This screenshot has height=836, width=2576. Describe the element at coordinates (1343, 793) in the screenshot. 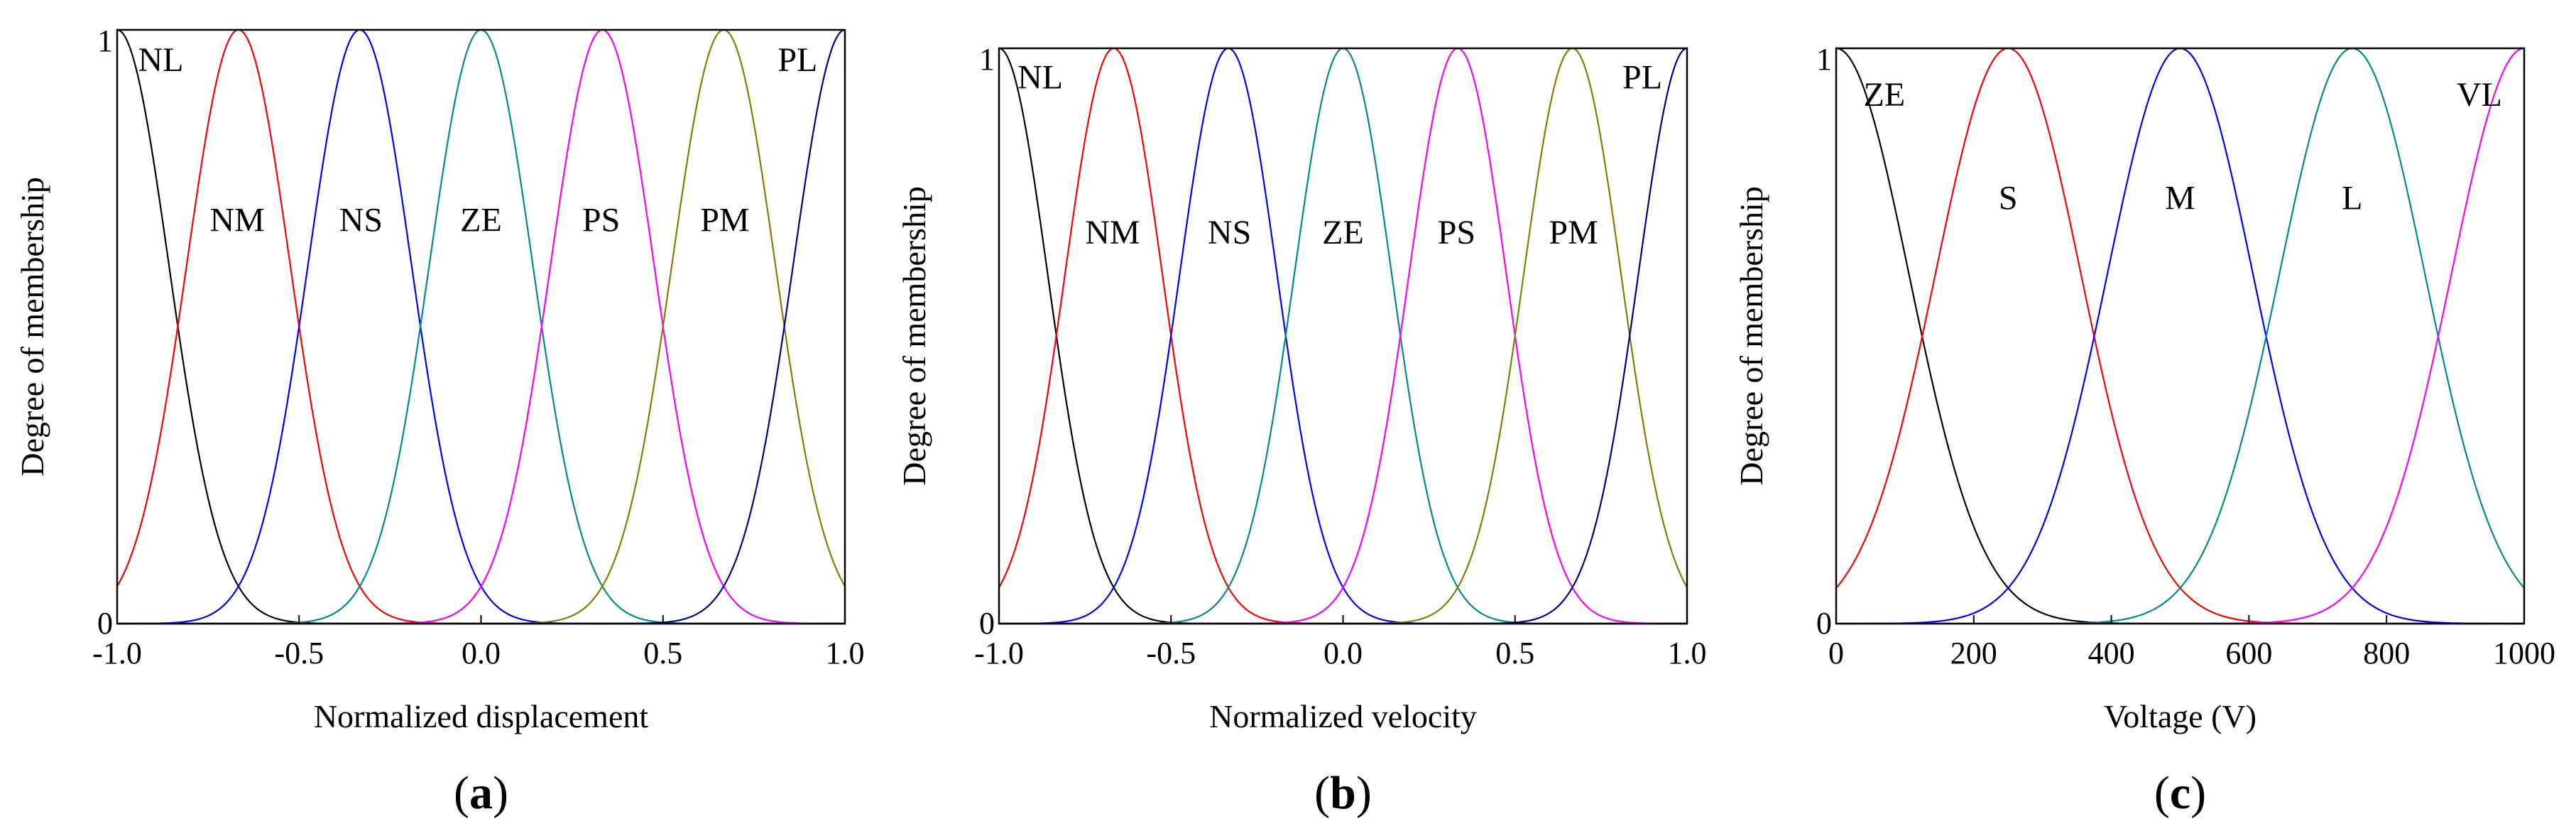

I see `panel-label: (b)` at that location.